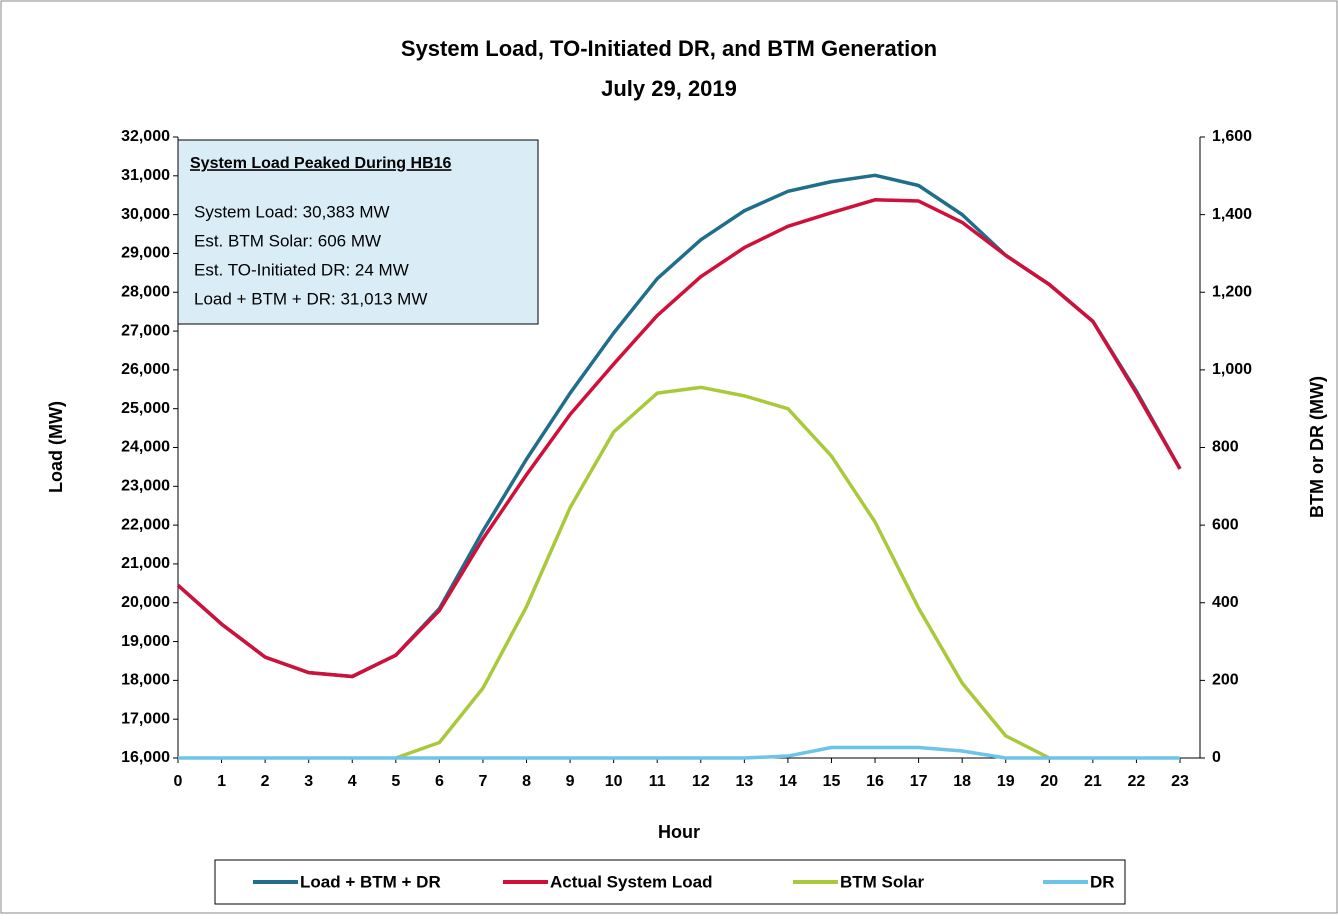 The height and width of the screenshot is (919, 1338). I want to click on y2-tick-label: 1,600, so click(1232, 136).